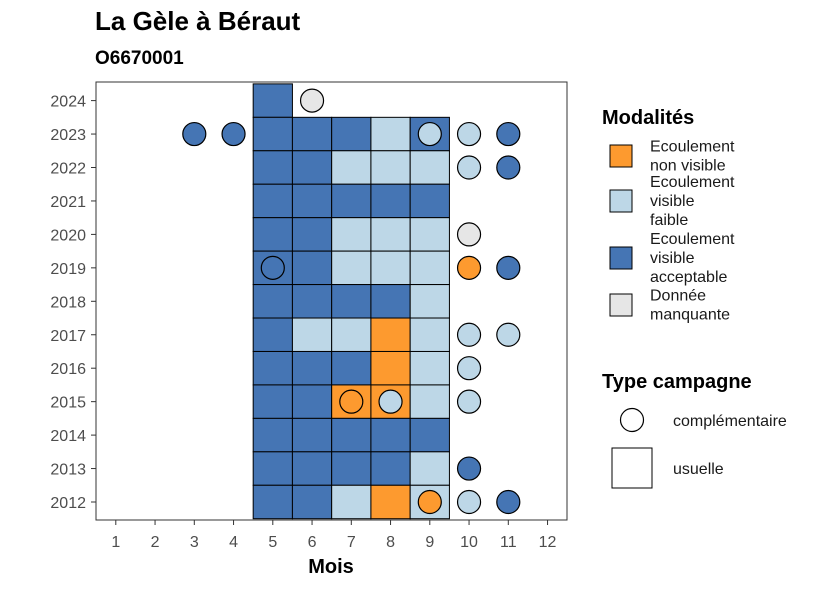 The width and height of the screenshot is (826, 590). Describe the element at coordinates (621, 305) in the screenshot. I see `legend-key-dm` at that location.